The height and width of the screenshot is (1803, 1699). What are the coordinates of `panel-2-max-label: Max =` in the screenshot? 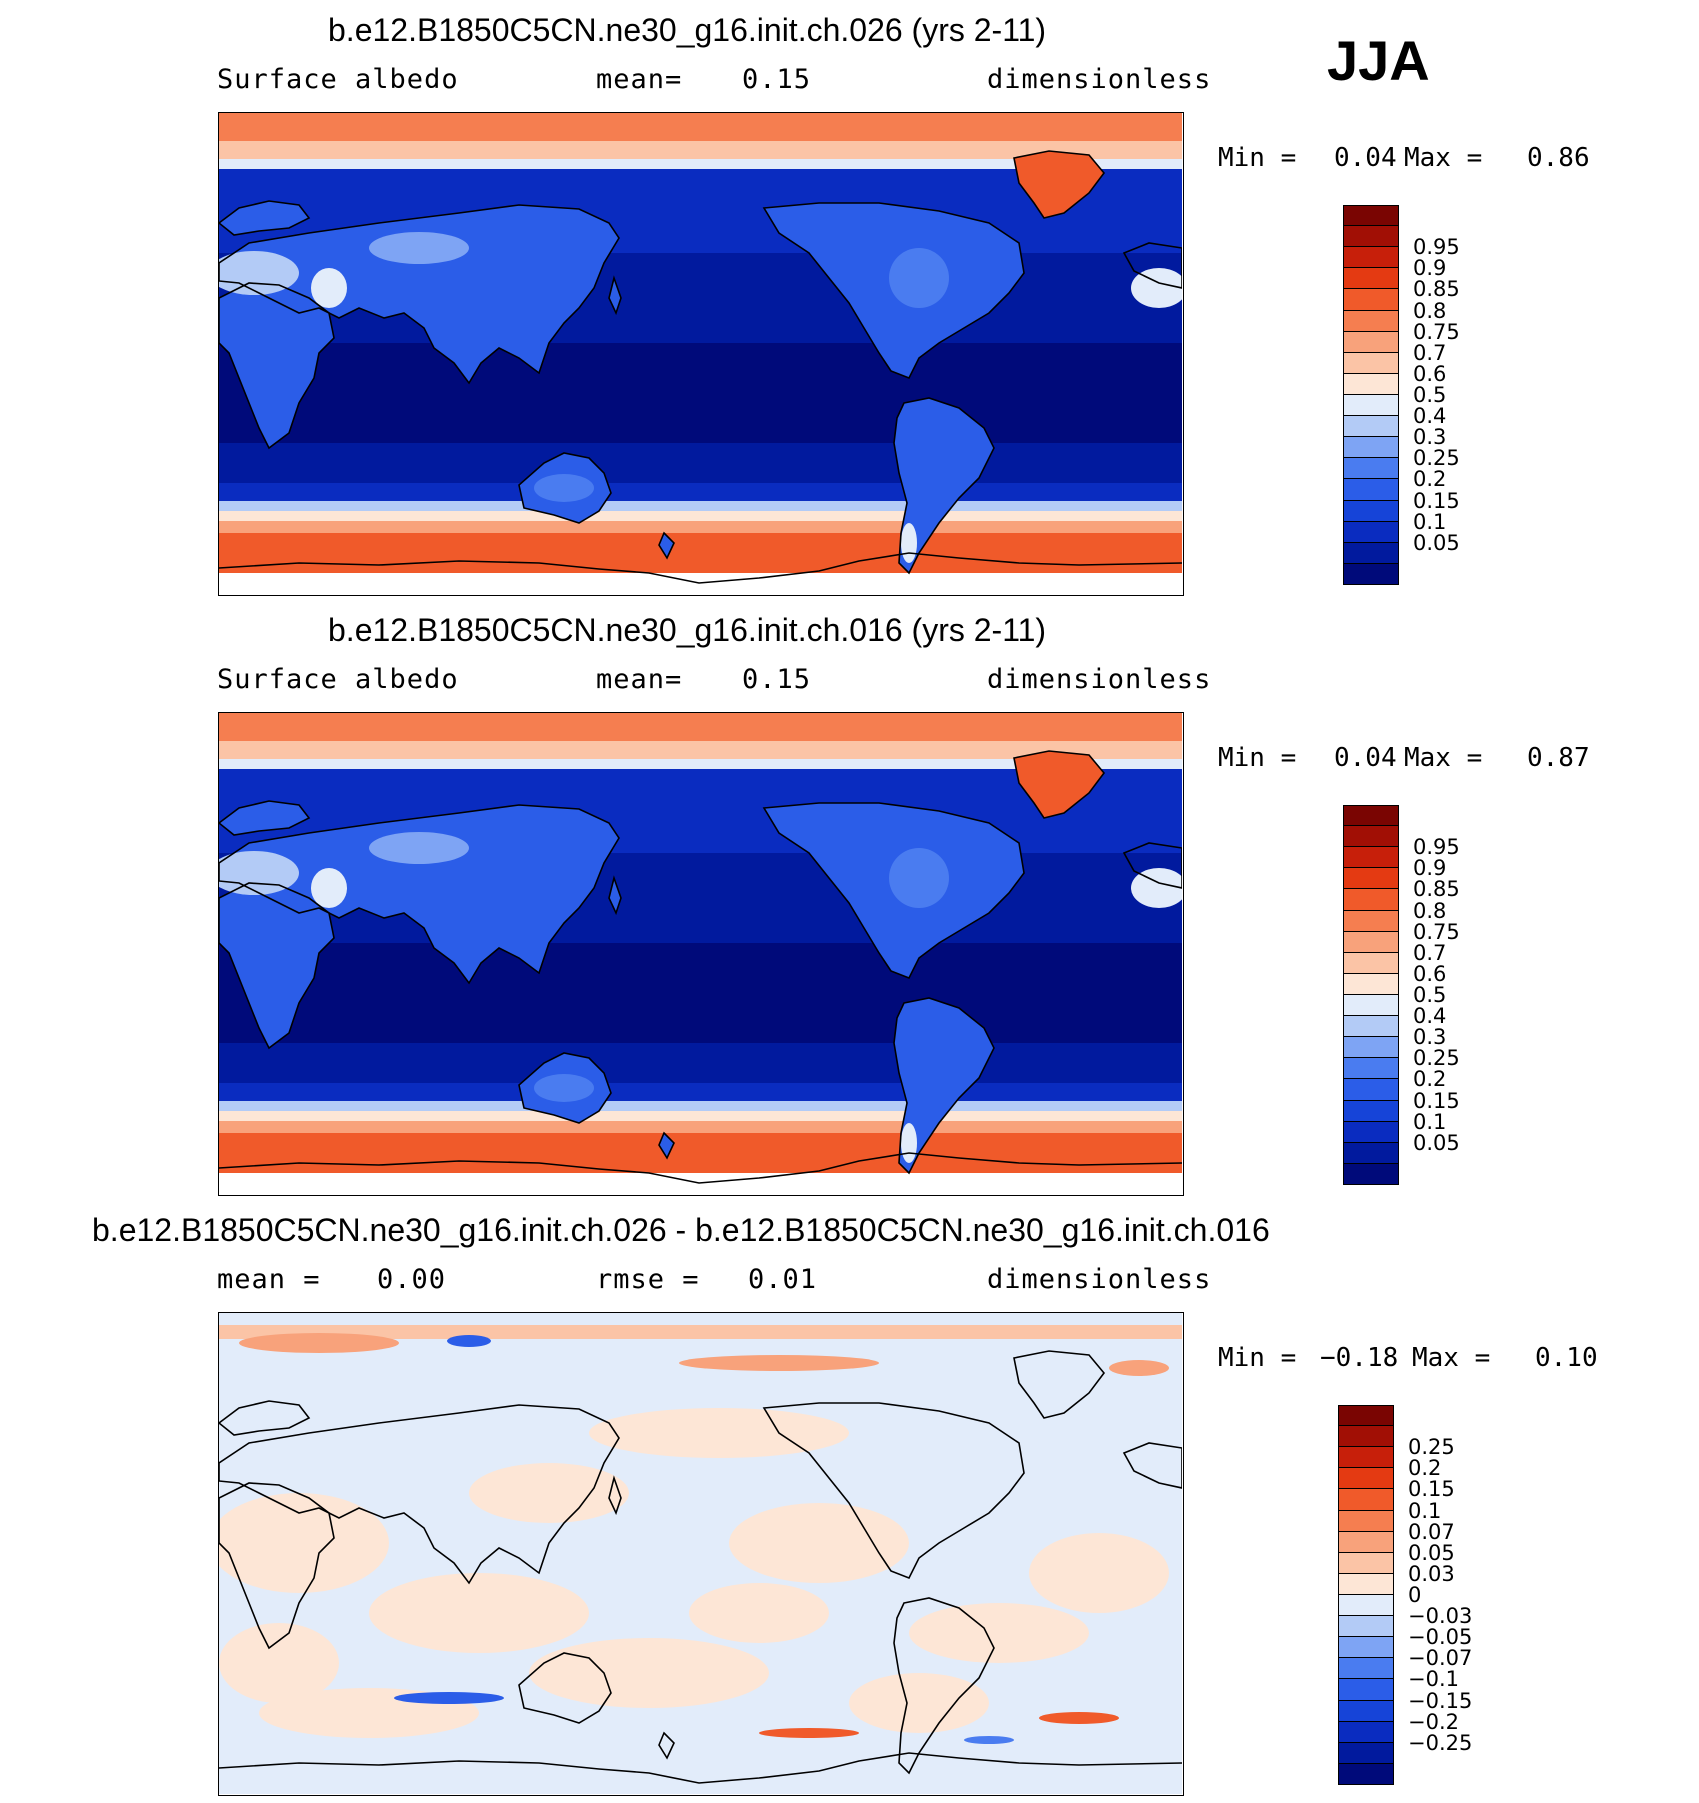 It's located at (1443, 758).